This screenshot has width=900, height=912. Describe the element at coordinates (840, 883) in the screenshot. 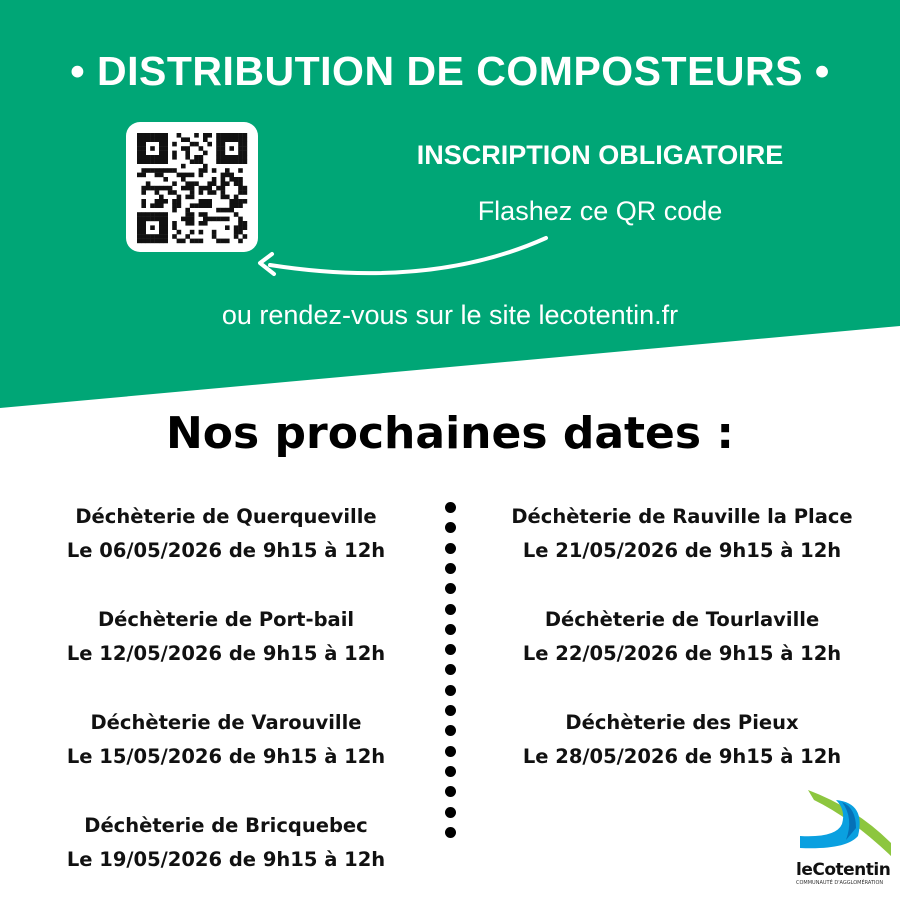

I see `logo-tagline: COMMUNAUTÉ D'AGGLOMÉRATION` at that location.